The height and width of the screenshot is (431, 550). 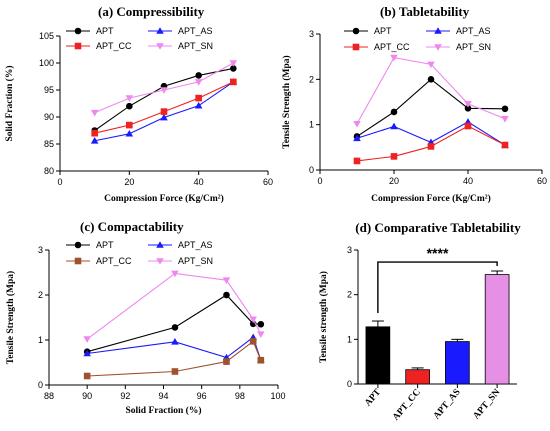 What do you see at coordinates (164, 198) in the screenshot?
I see `x-axis-label: Compression Force (Kg/Cm²)` at bounding box center [164, 198].